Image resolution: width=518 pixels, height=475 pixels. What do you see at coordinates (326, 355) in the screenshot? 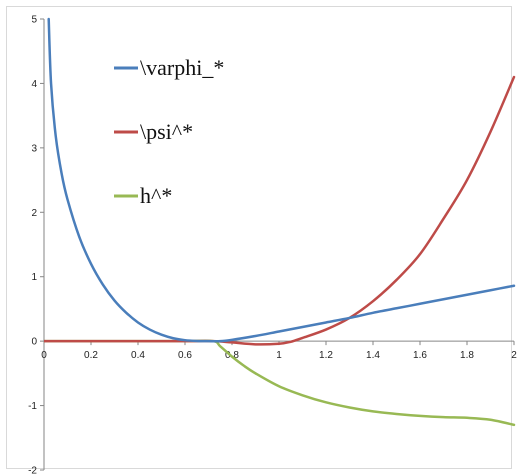
I see `x-tick-label: 1.2` at bounding box center [326, 355].